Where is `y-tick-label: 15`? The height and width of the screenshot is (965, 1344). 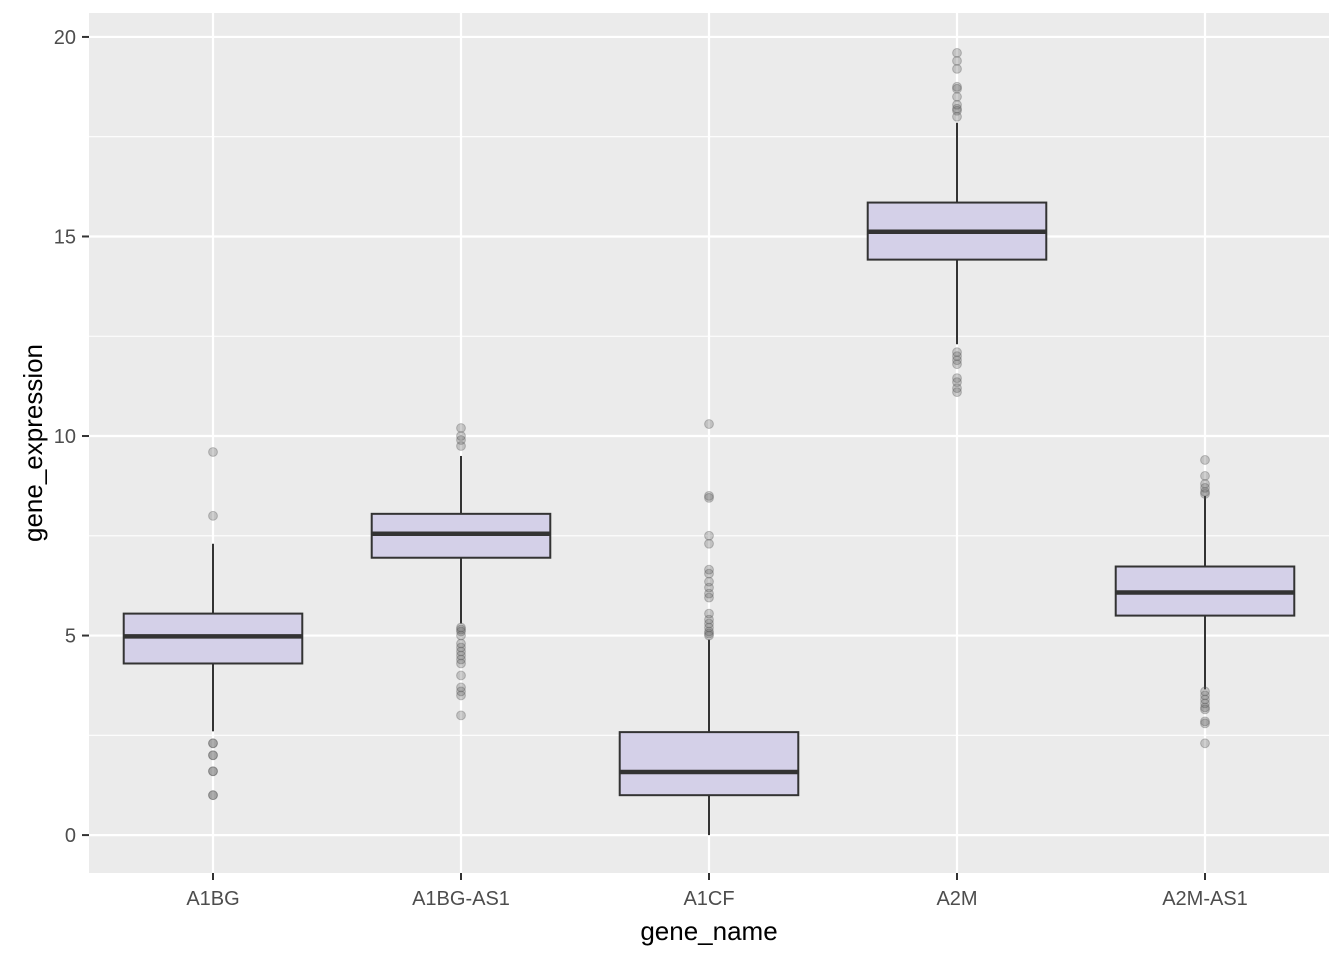 y-tick-label: 15 is located at coordinates (65, 237).